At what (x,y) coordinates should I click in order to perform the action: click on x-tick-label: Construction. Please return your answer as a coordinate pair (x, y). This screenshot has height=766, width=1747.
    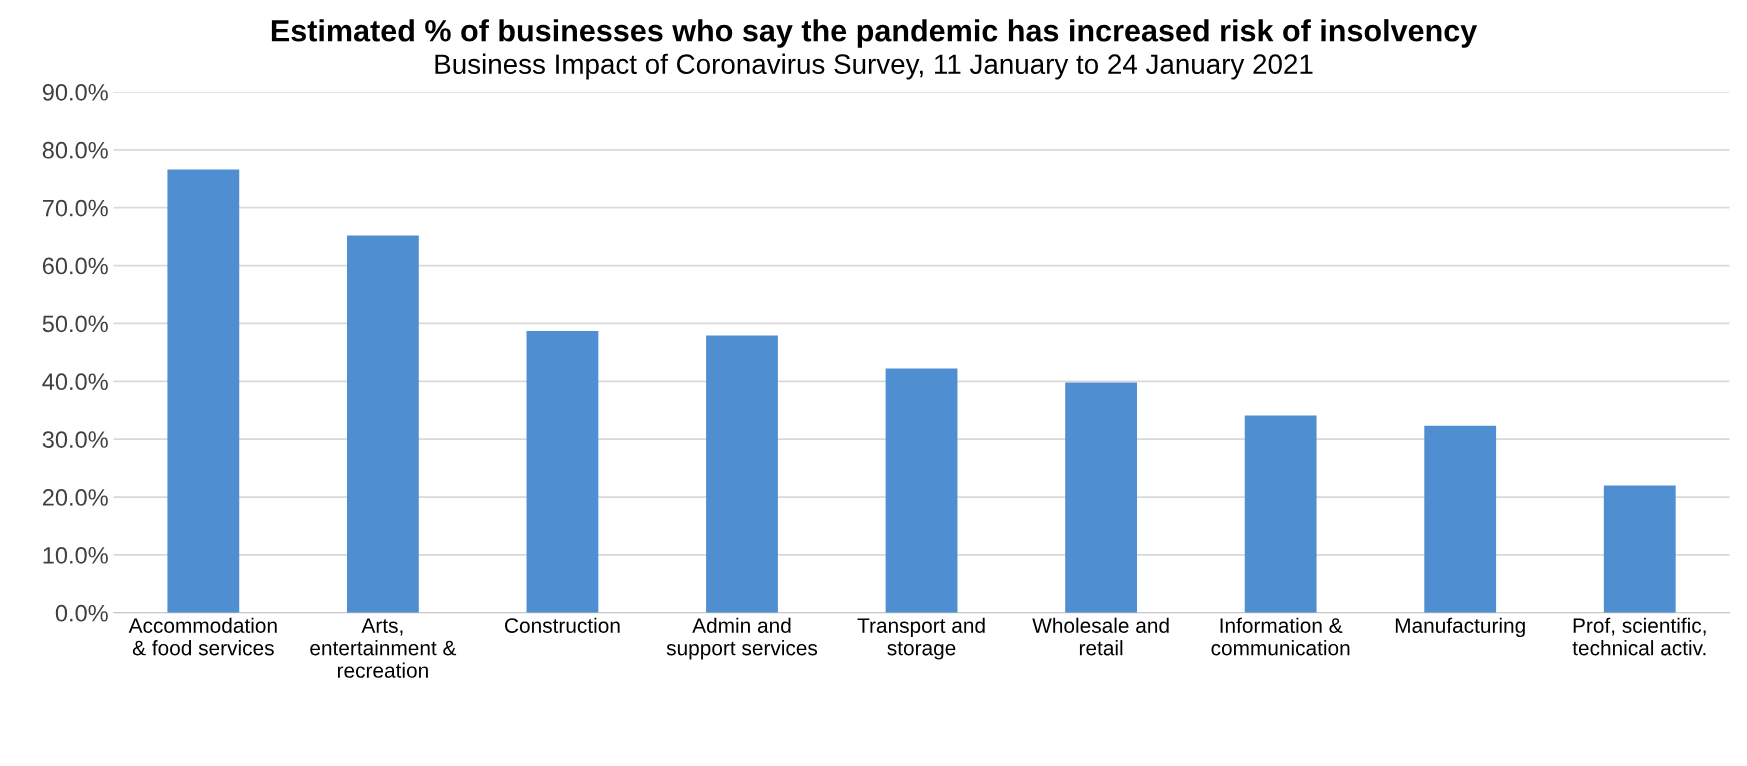
    Looking at the image, I should click on (562, 625).